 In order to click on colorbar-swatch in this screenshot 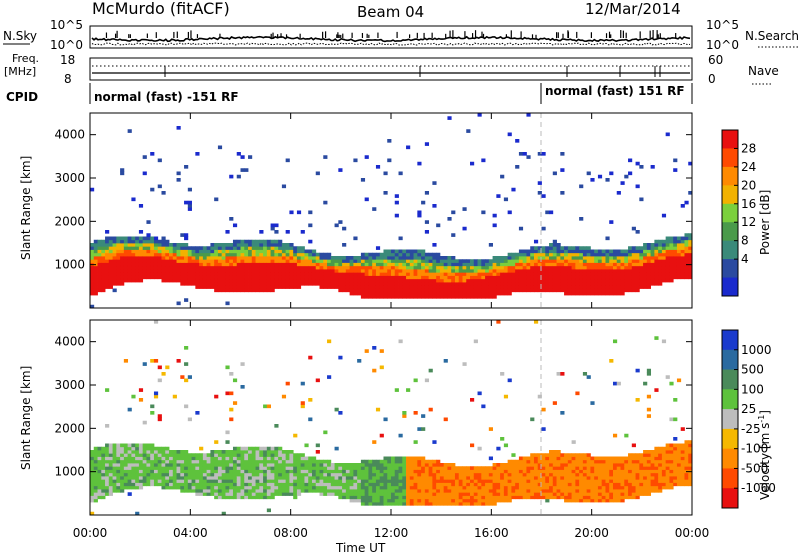, I will do `click(730, 269)`.